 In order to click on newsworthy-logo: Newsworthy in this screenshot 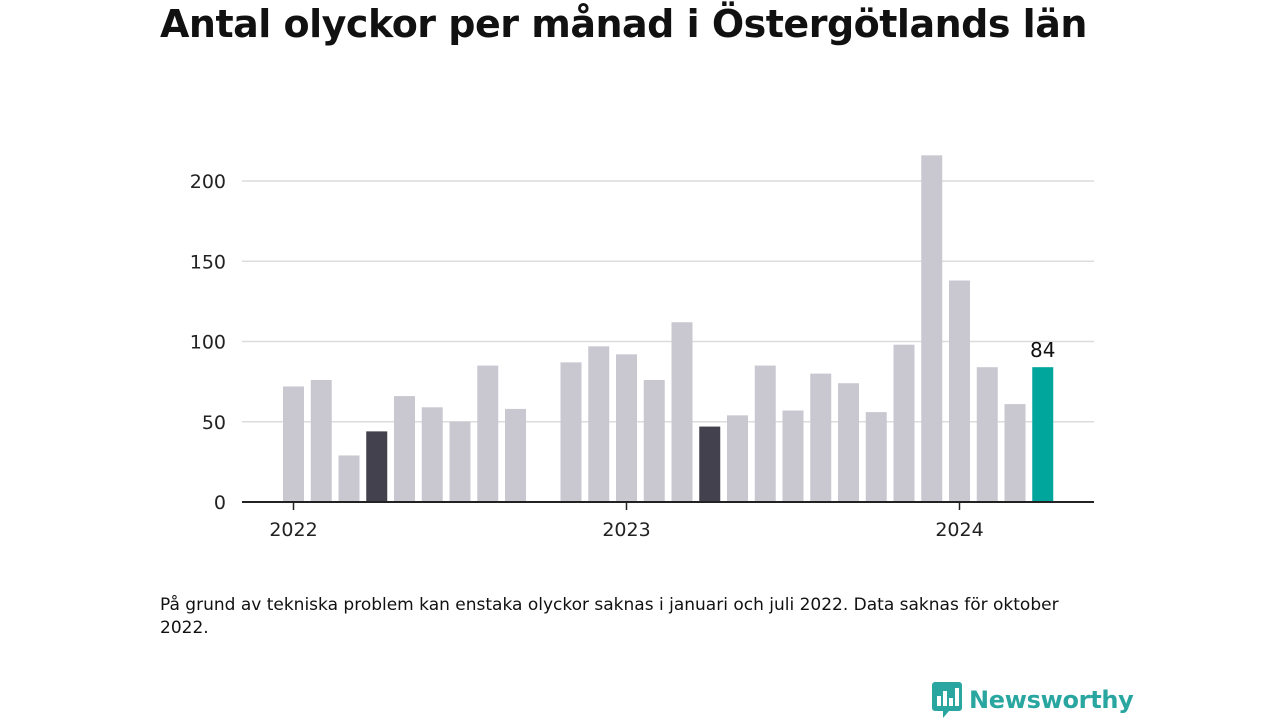, I will do `click(1033, 700)`.